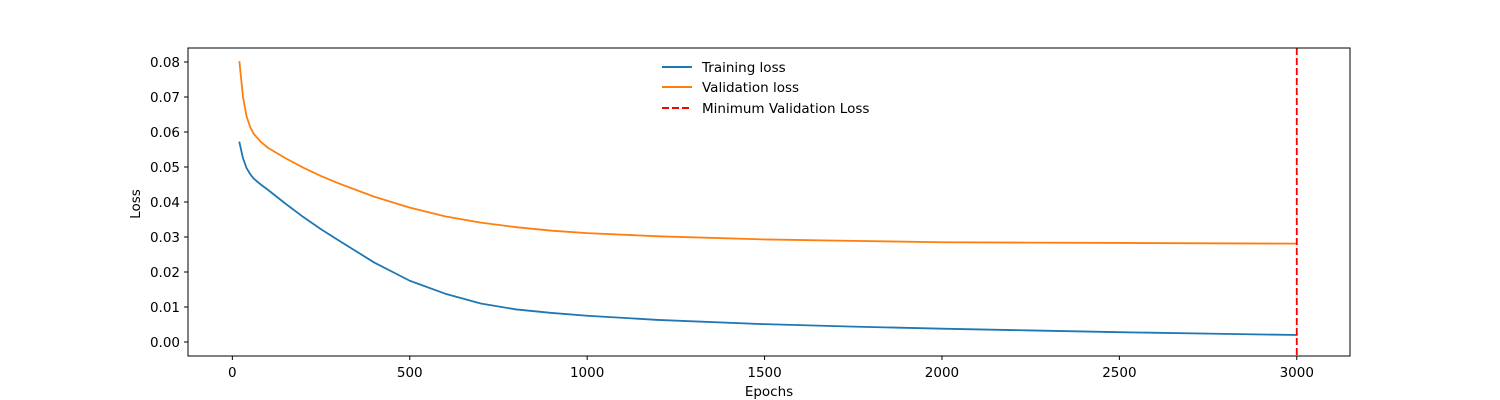 The height and width of the screenshot is (400, 1500). What do you see at coordinates (165, 203) in the screenshot?
I see `y-tick-label: 0.04` at bounding box center [165, 203].